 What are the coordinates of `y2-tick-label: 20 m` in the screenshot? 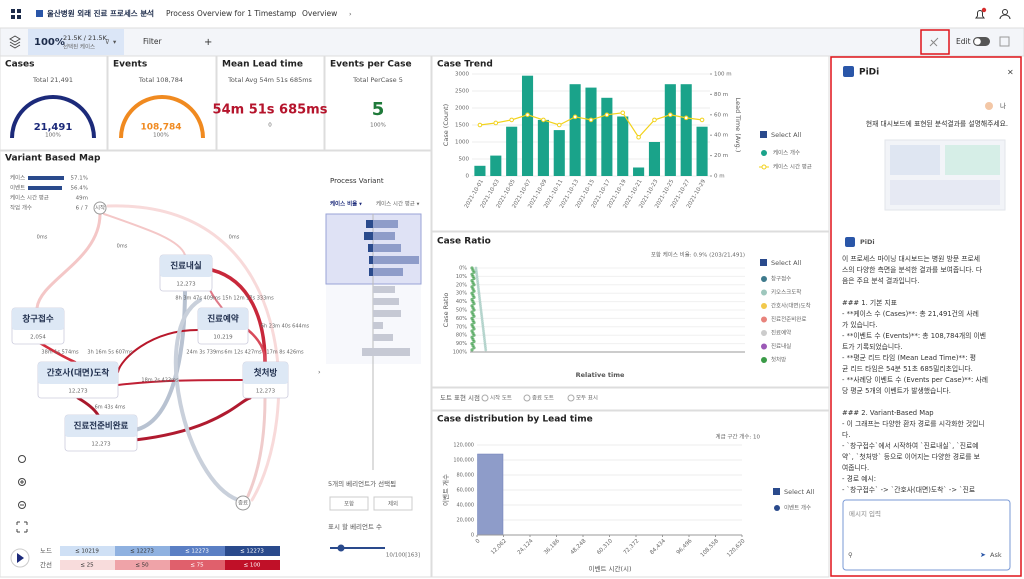 It's located at (721, 156).